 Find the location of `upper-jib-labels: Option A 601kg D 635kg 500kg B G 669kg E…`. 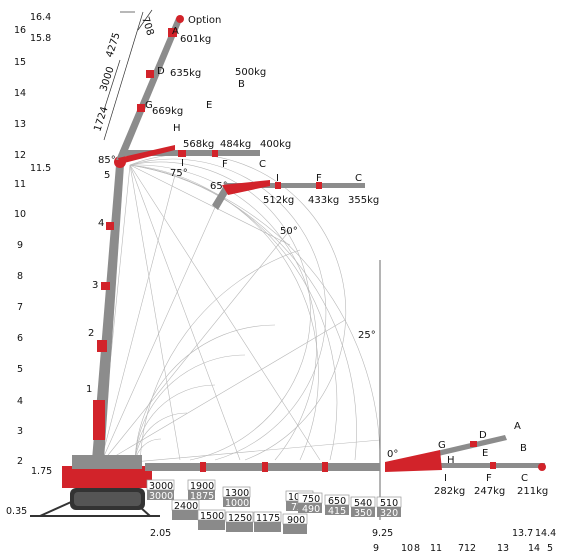

upper-jib-labels: Option A 601kg D 635kg 500kg B G 669kg E… is located at coordinates (218, 92).